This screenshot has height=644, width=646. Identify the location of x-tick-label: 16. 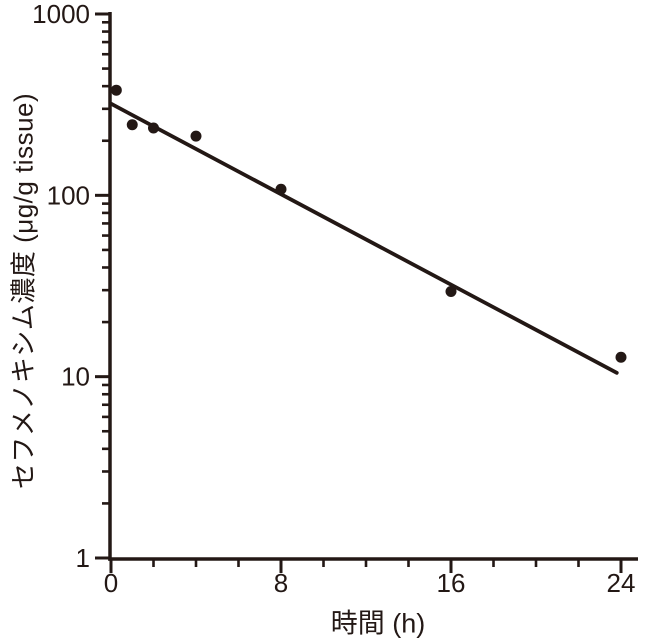
(451, 583).